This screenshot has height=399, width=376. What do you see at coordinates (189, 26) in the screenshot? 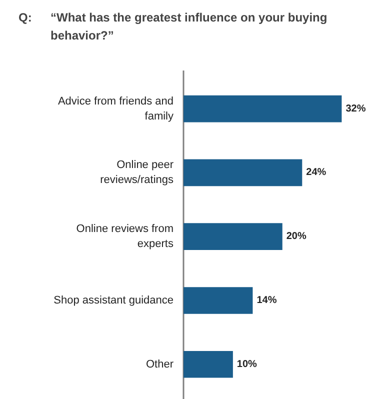
I see `chart-title: “What has the greatest influence on your buying behavior?”` at bounding box center [189, 26].